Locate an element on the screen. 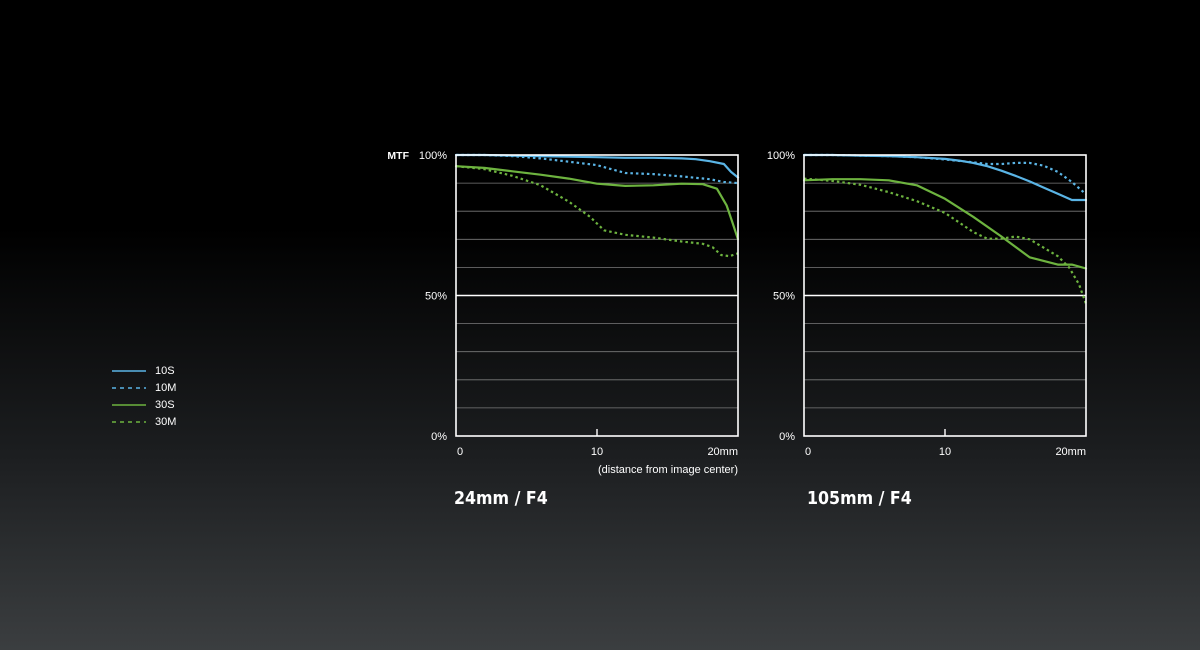  legend-label-10s: 10S is located at coordinates (165, 370).